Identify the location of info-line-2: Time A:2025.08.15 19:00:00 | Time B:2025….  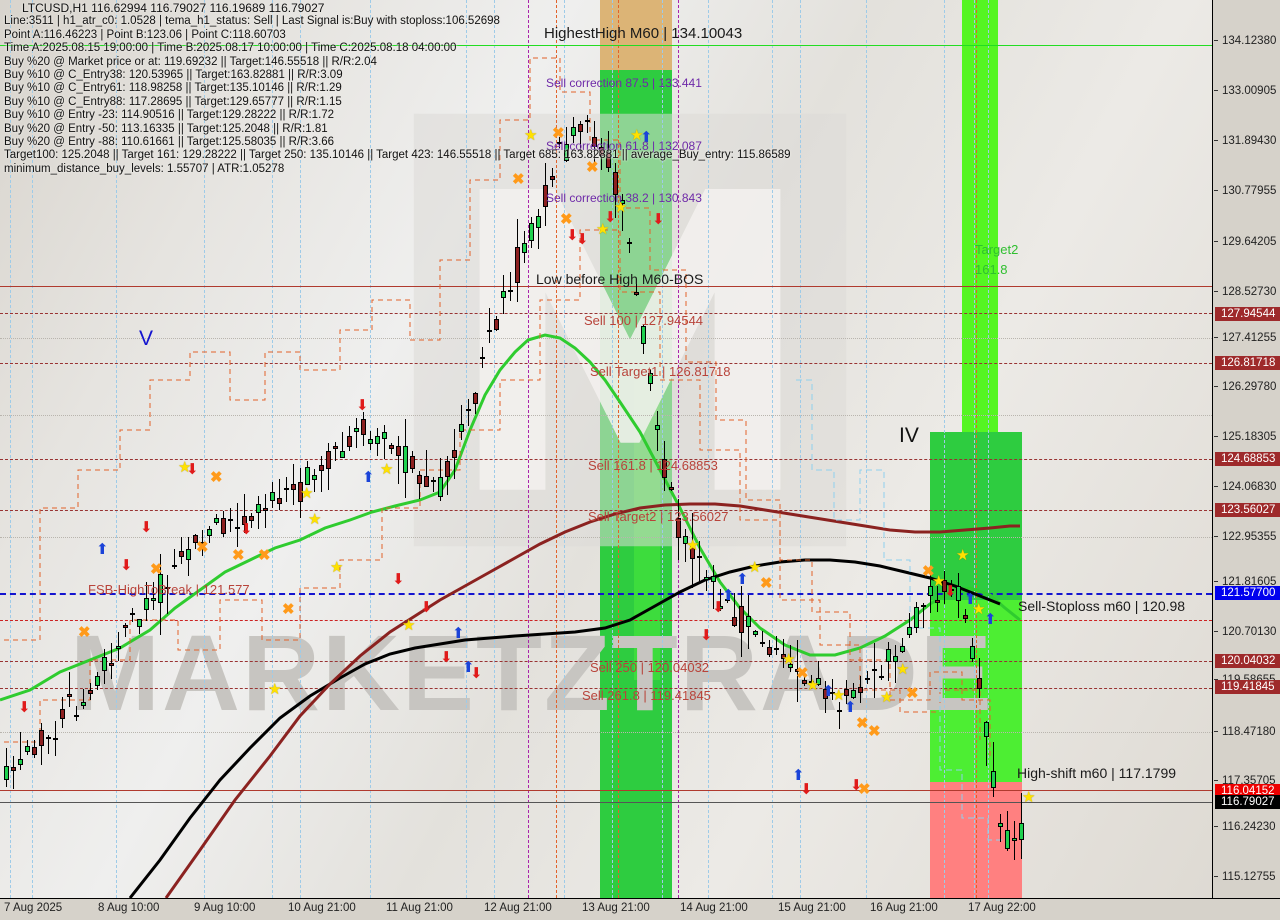
(230, 48).